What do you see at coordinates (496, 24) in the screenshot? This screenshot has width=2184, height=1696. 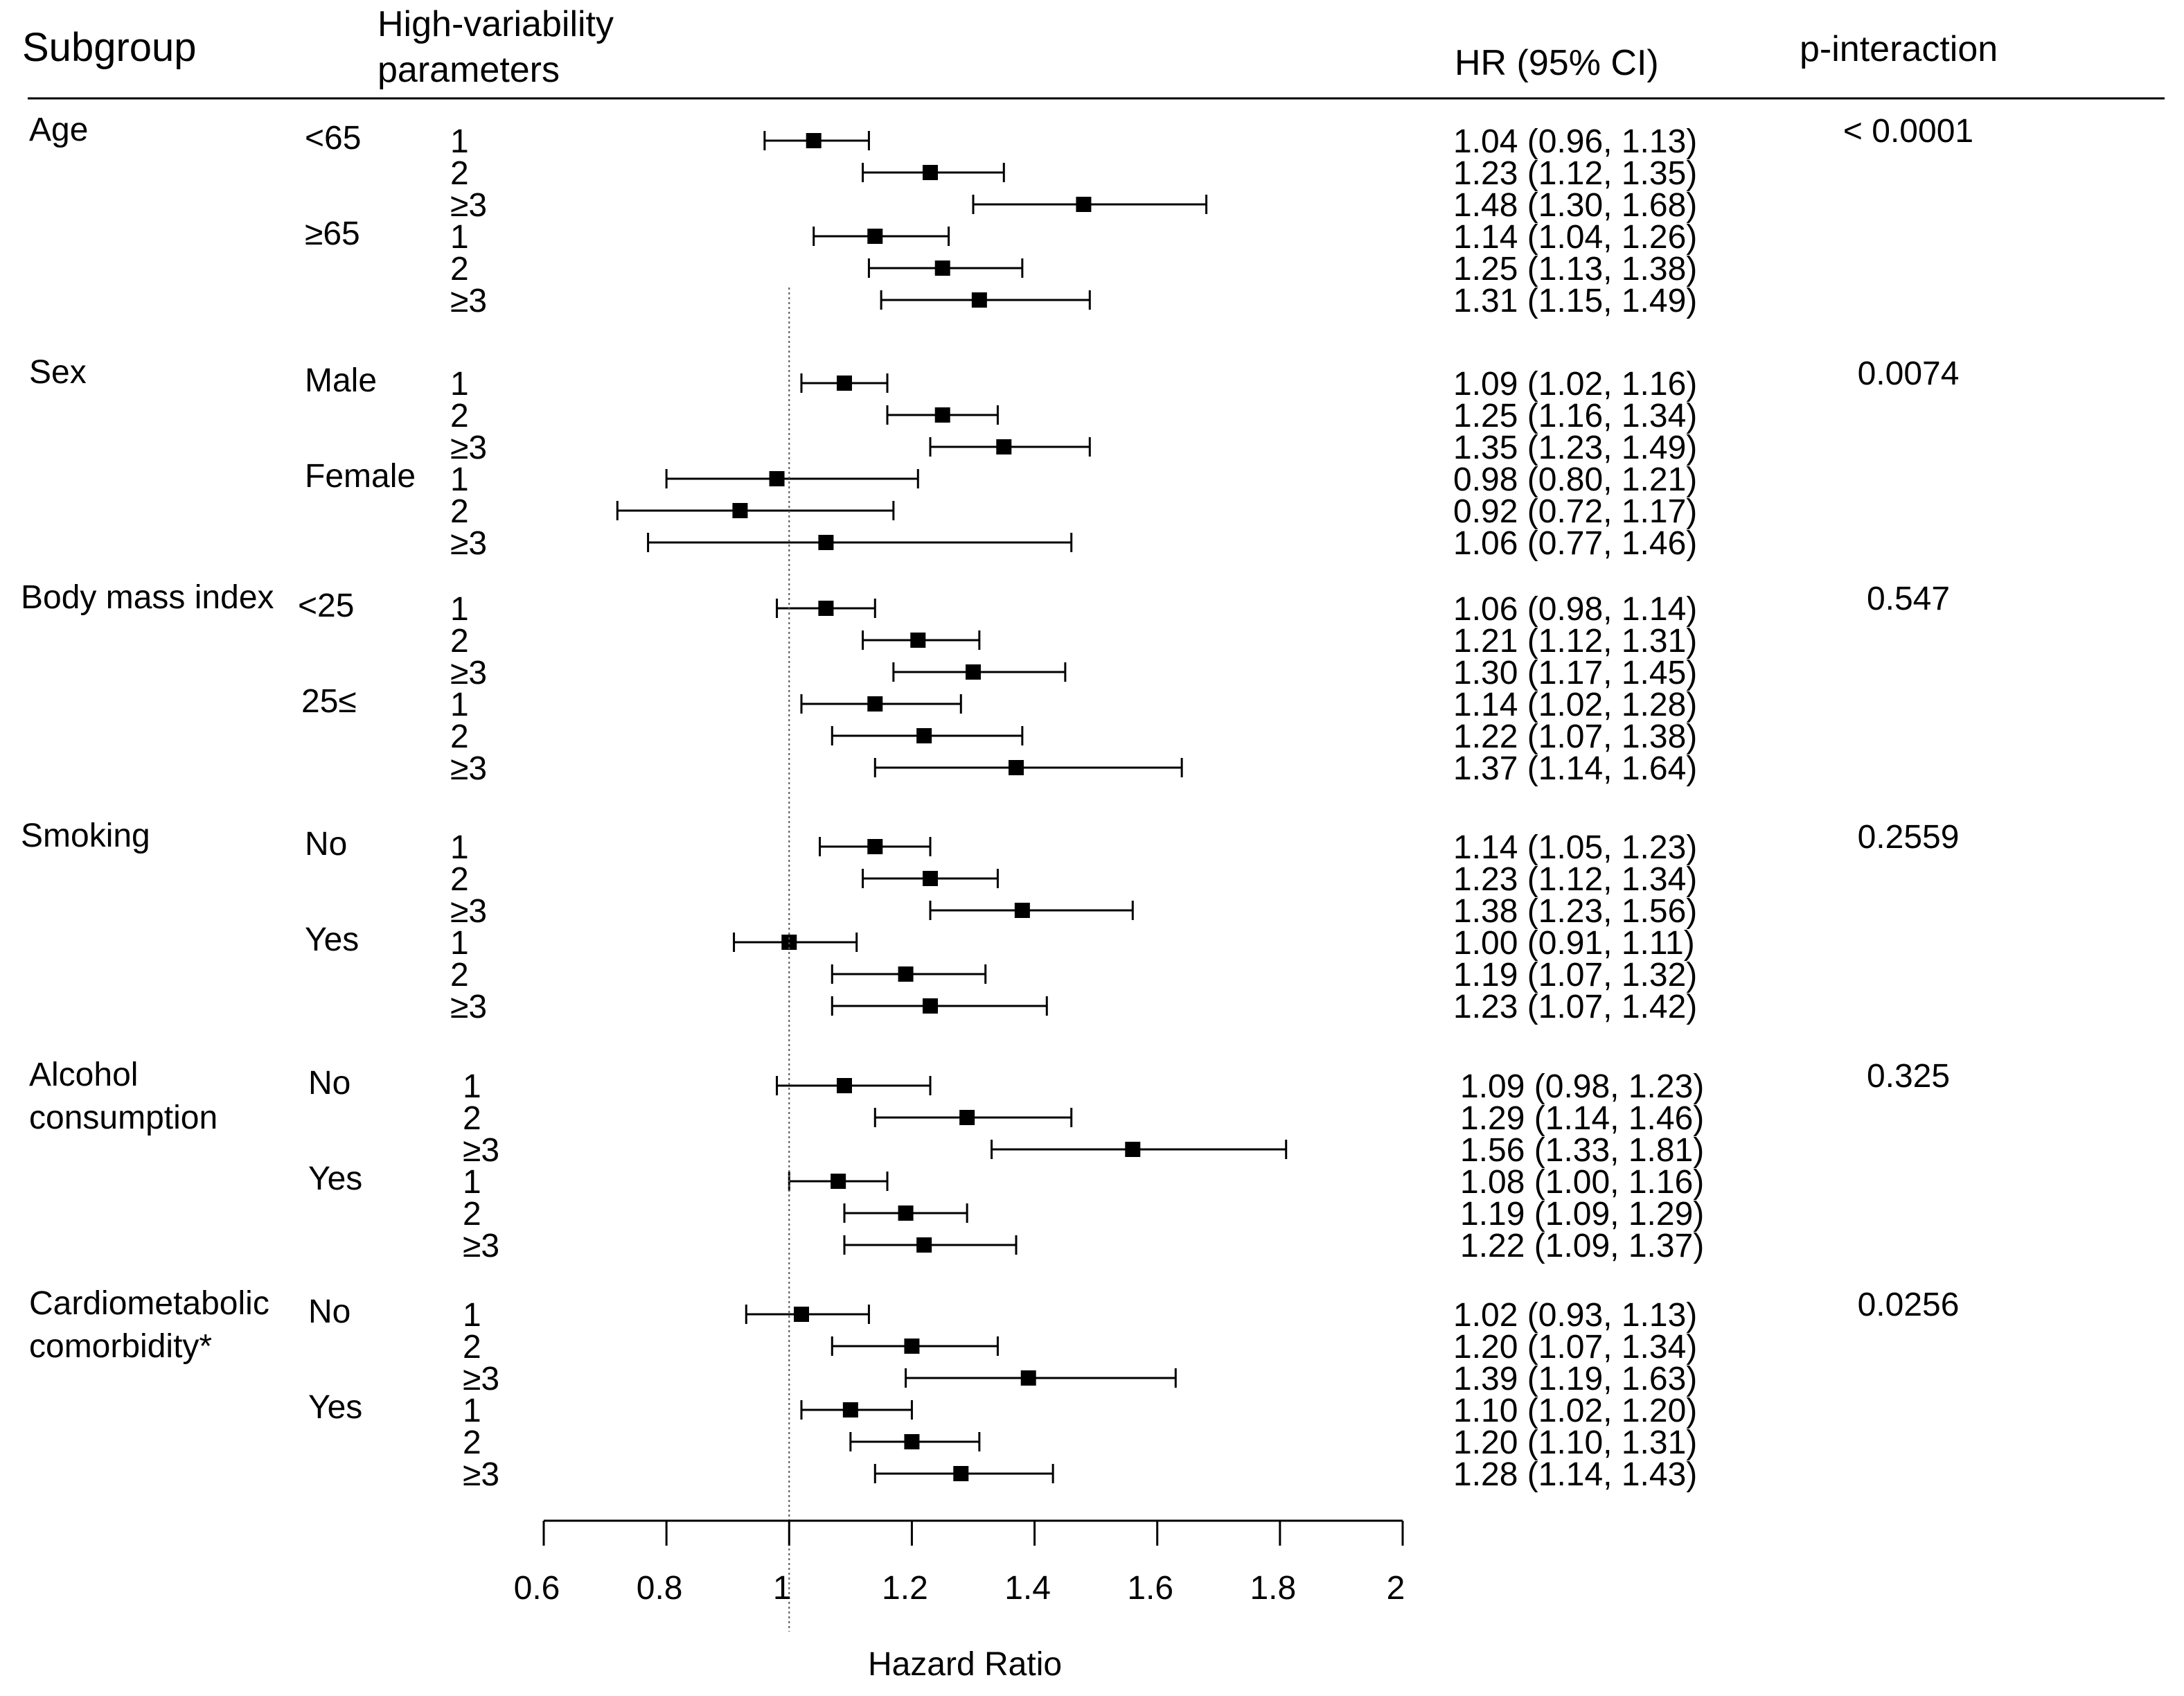 I see `header-parameters-line1: High-variability` at bounding box center [496, 24].